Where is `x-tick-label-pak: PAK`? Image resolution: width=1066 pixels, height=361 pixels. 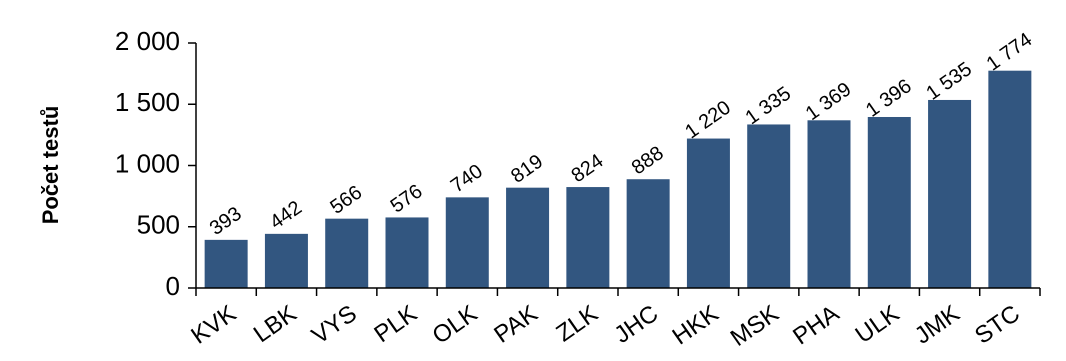 x-tick-label-pak: PAK is located at coordinates (515, 324).